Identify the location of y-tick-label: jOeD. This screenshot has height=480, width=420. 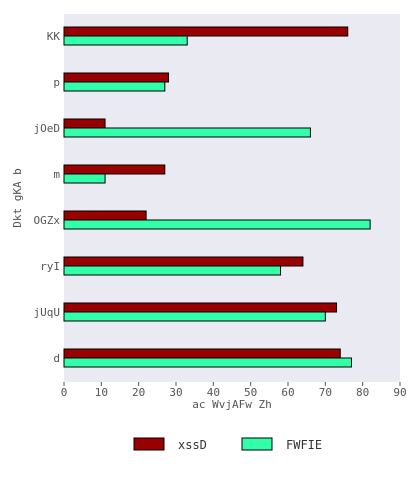
(47, 128).